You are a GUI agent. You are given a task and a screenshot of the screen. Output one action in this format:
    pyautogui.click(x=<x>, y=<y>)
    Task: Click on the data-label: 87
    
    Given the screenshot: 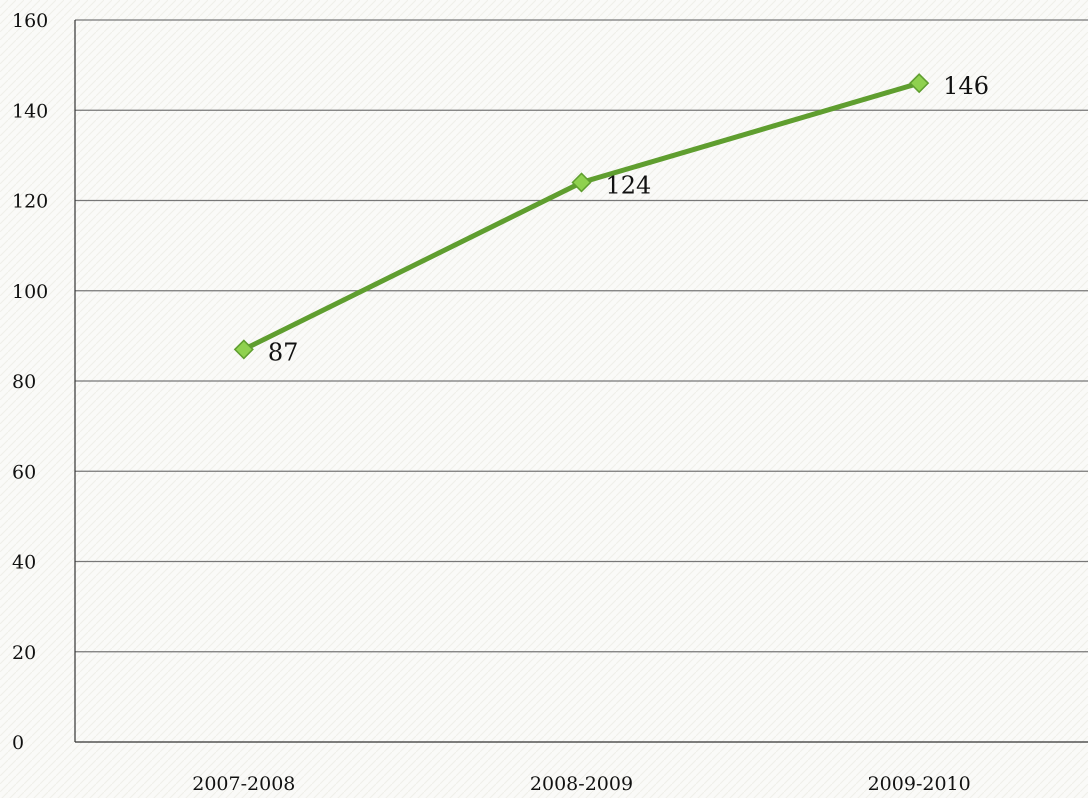 What is the action you would take?
    pyautogui.click(x=283, y=352)
    